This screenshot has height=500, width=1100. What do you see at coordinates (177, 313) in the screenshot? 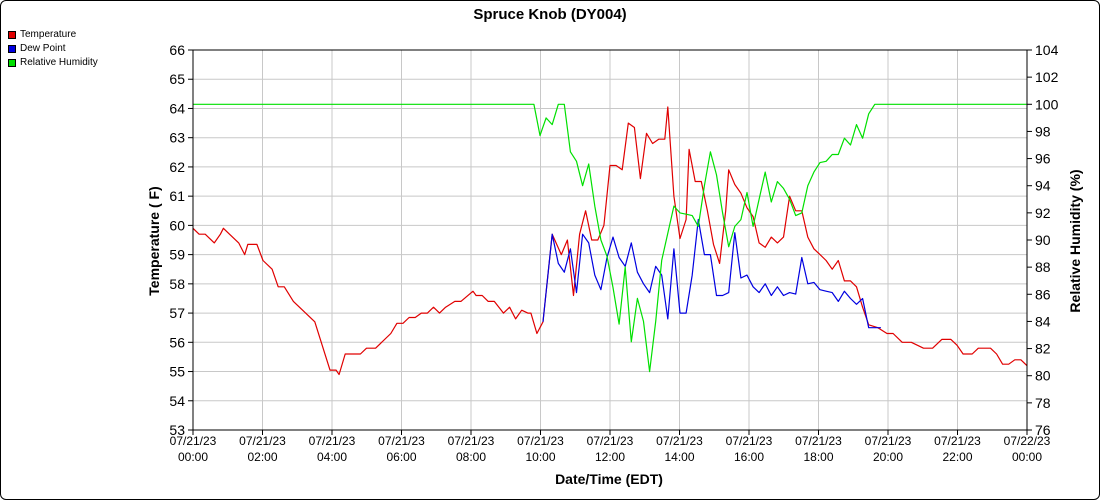
I see `y-left-tick-label: 57` at bounding box center [177, 313].